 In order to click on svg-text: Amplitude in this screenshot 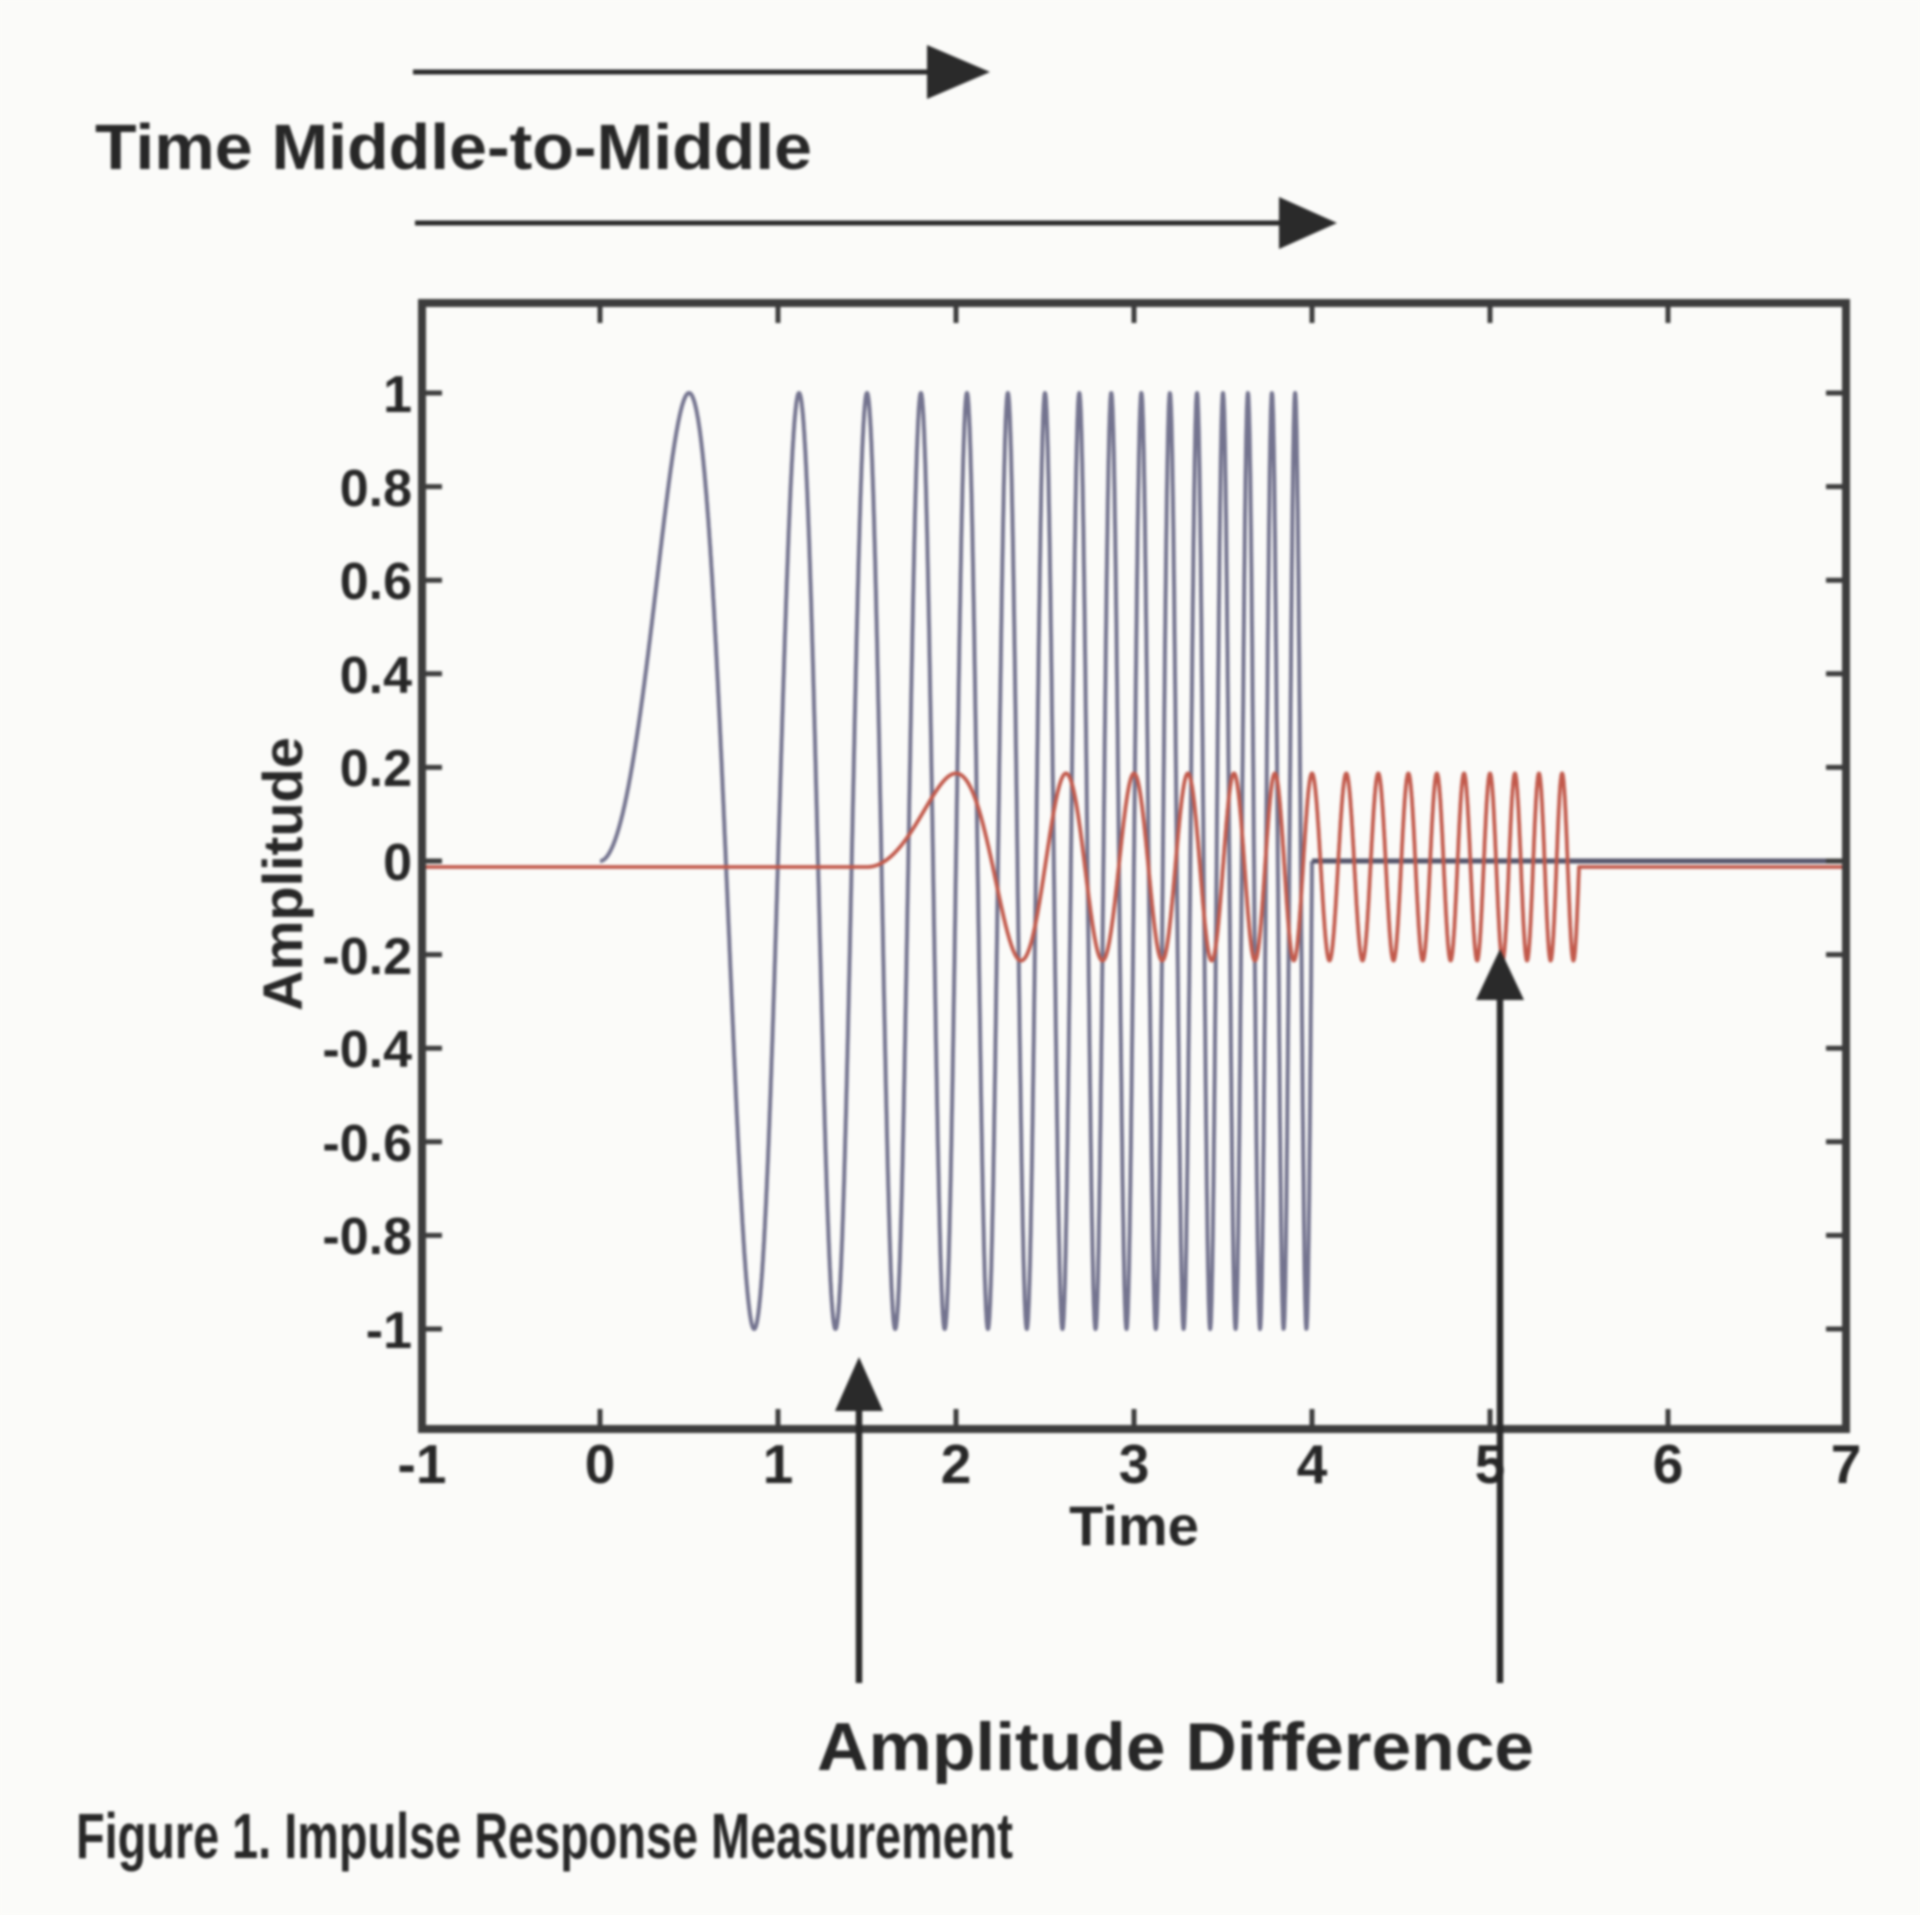, I will do `click(282, 874)`.